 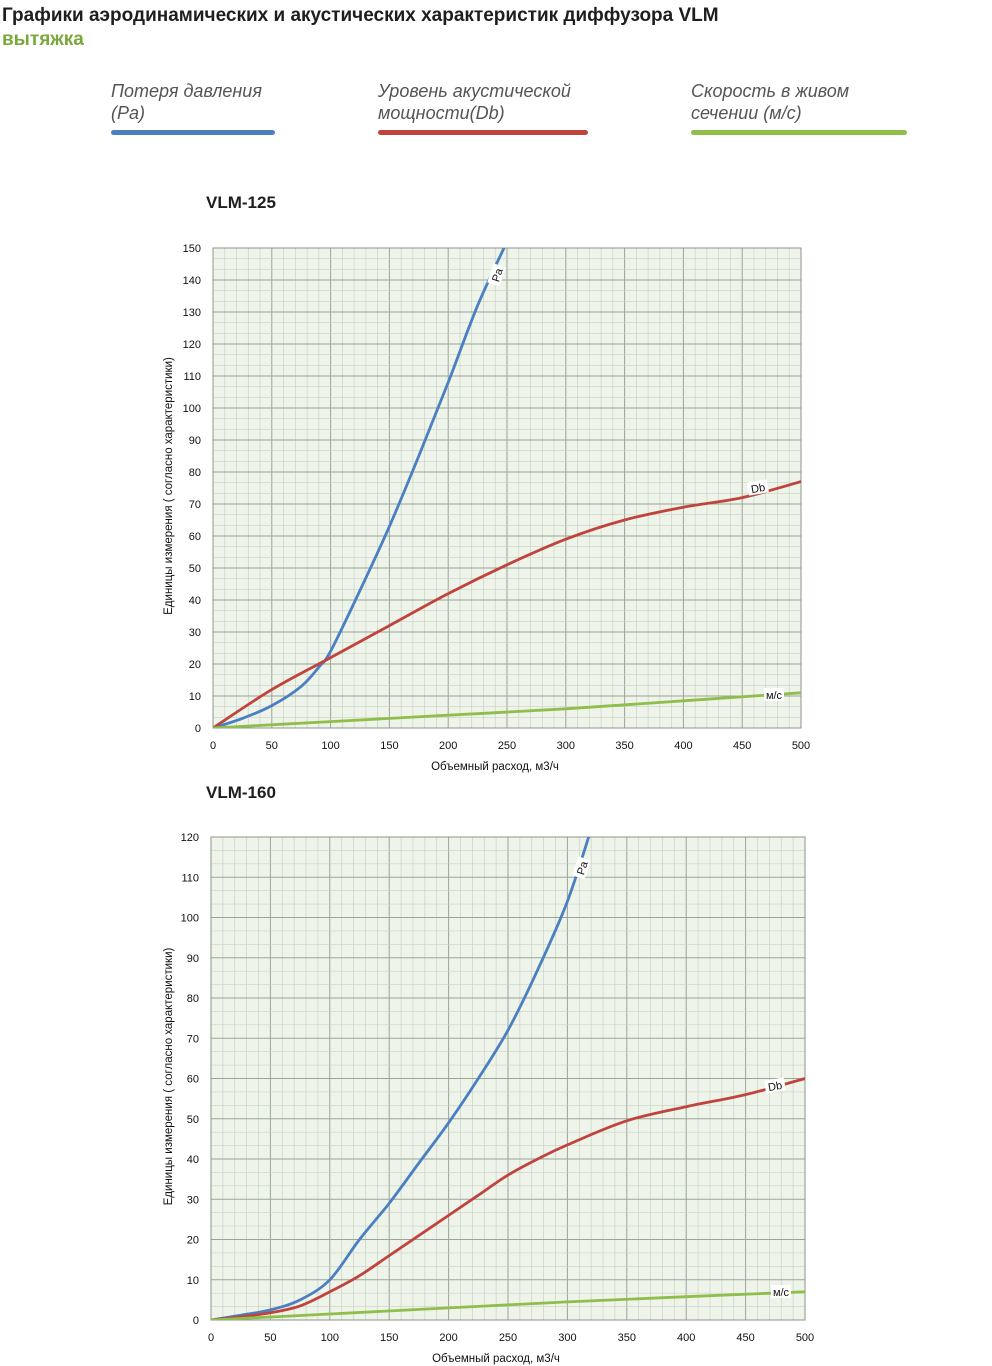 I want to click on legend-item-sound-power: Уровень акустической мощности(Db), so click(x=483, y=107).